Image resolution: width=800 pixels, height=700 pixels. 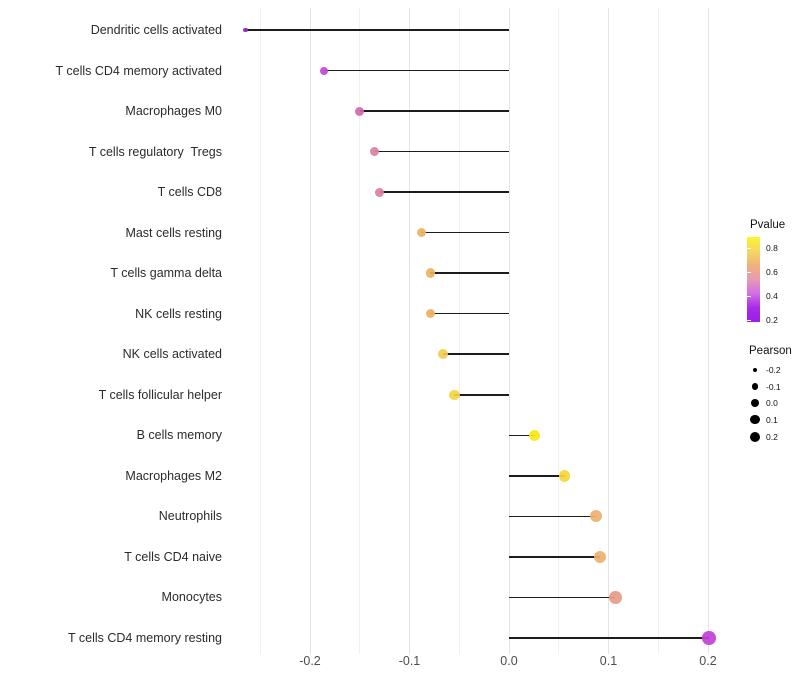 I want to click on category-label: T cells CD4 memory activated, so click(x=139, y=70).